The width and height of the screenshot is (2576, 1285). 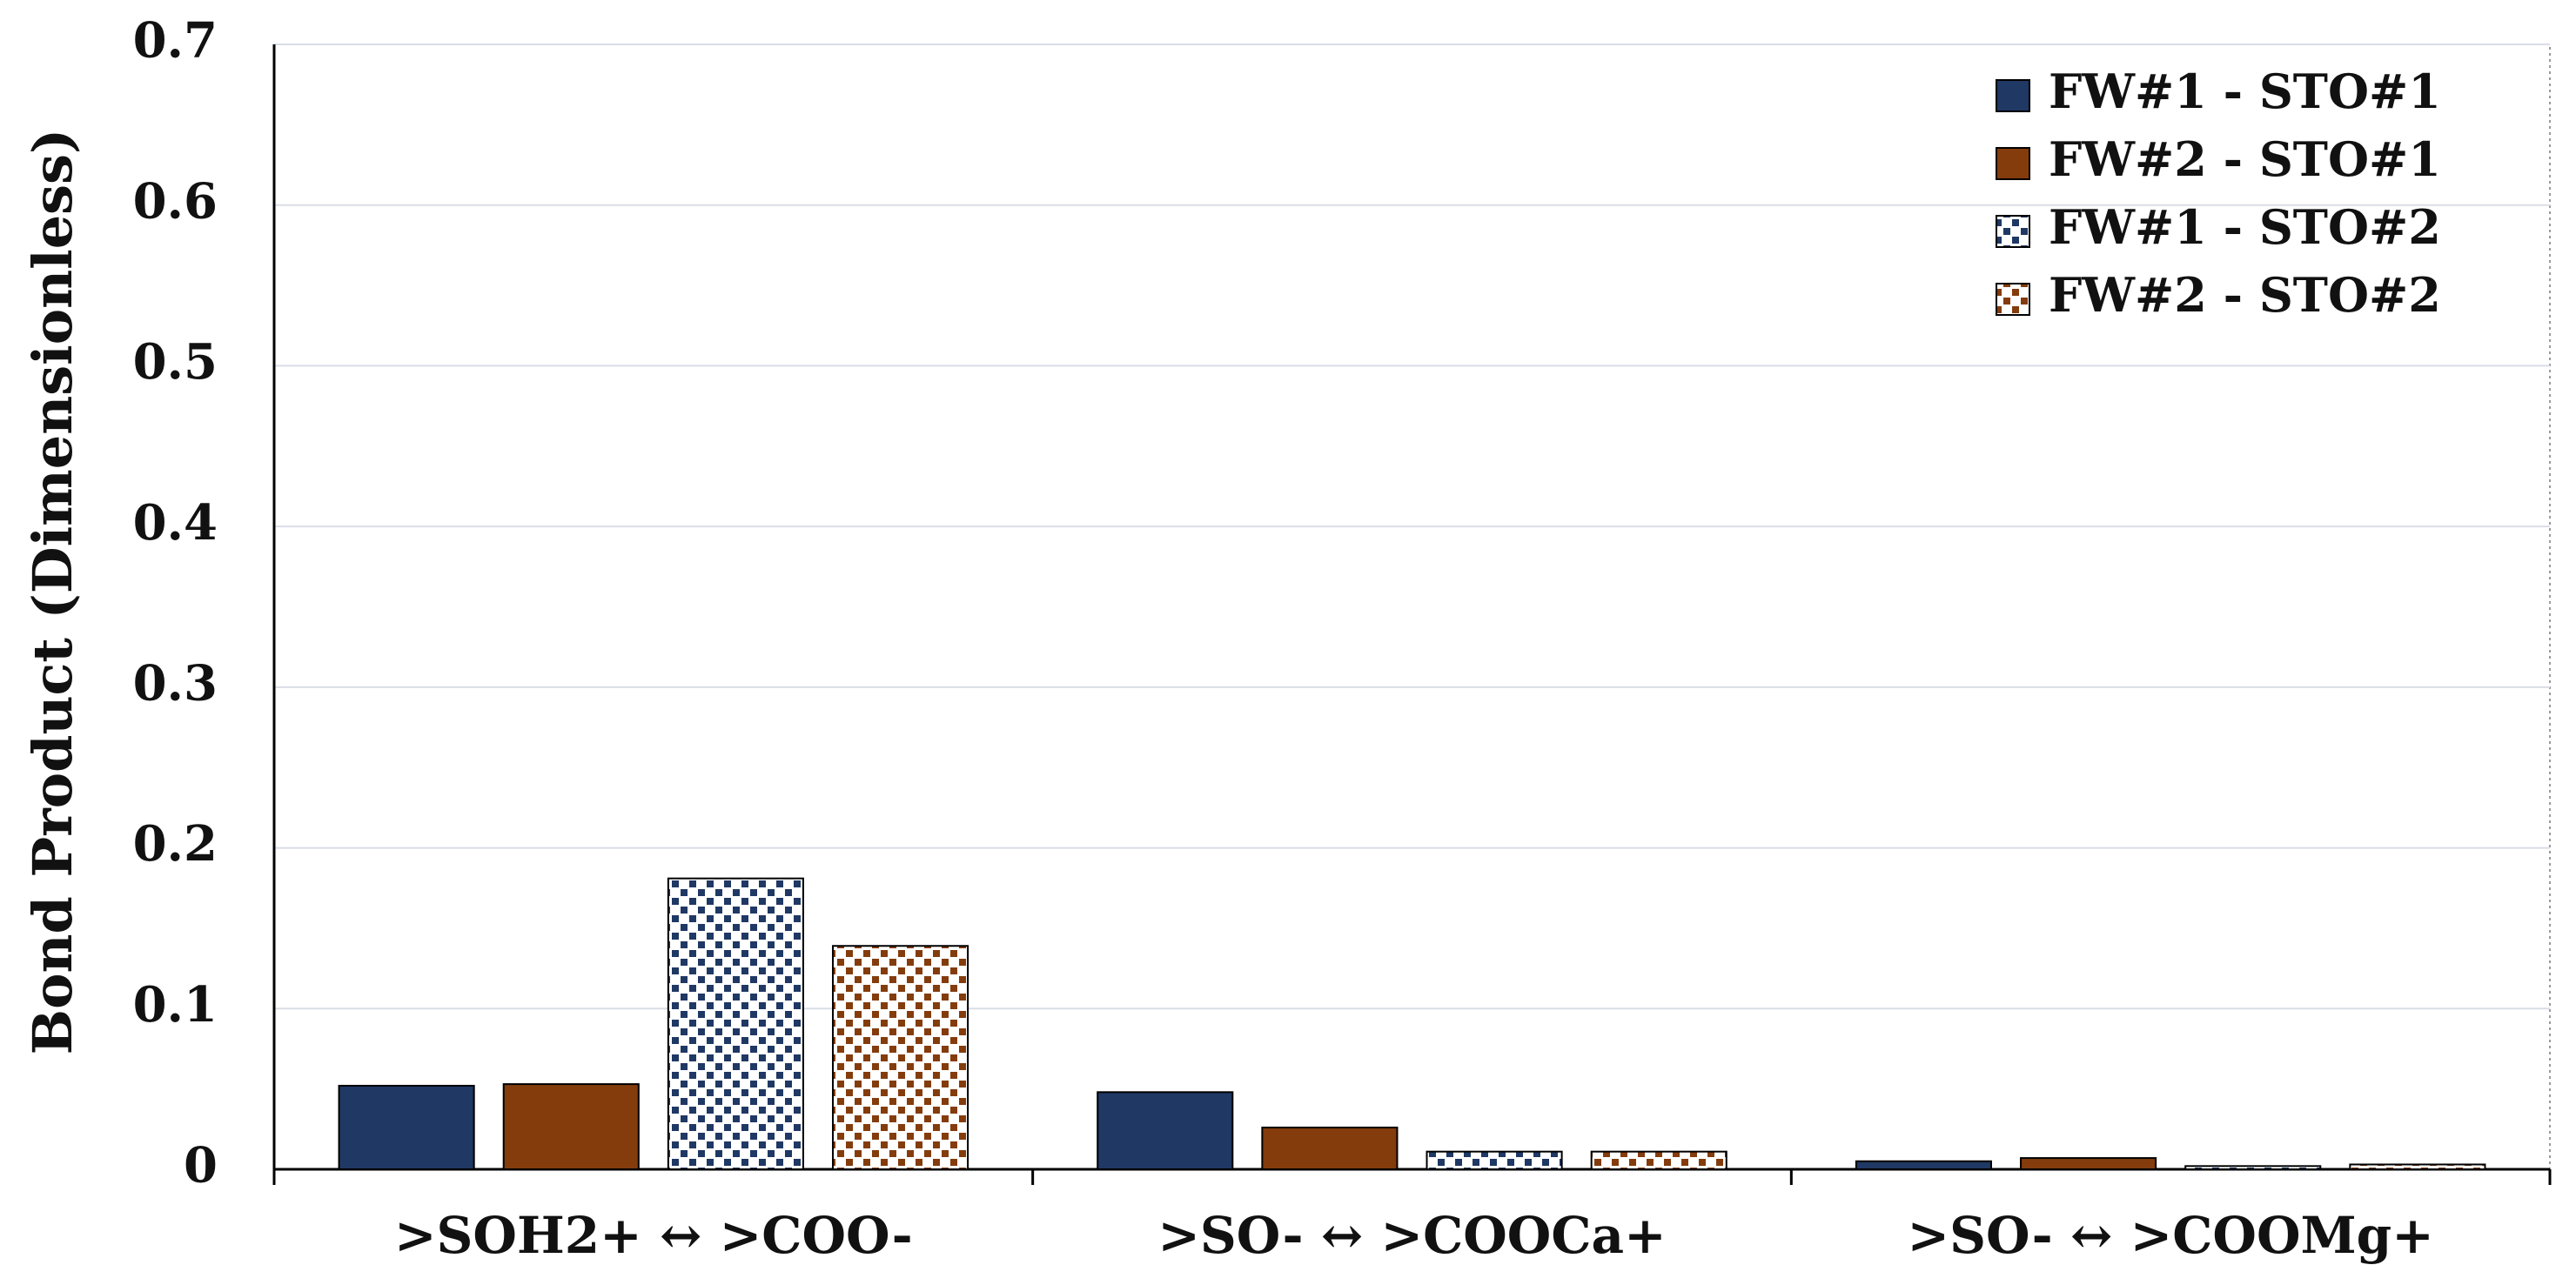 I want to click on y-tick-label: 0.6, so click(x=175, y=201).